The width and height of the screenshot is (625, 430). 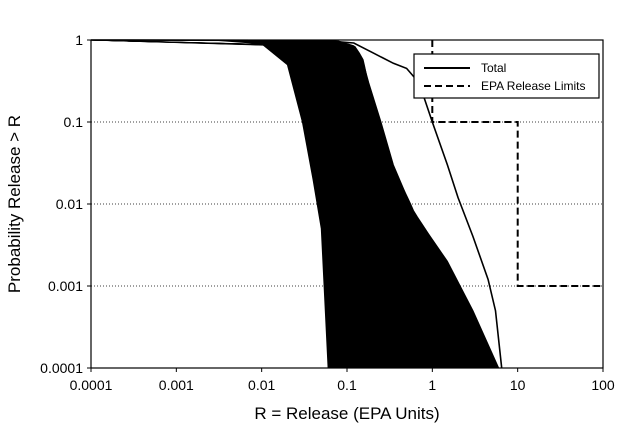 I want to click on legend: Total EPA Release Limits, so click(x=506, y=76).